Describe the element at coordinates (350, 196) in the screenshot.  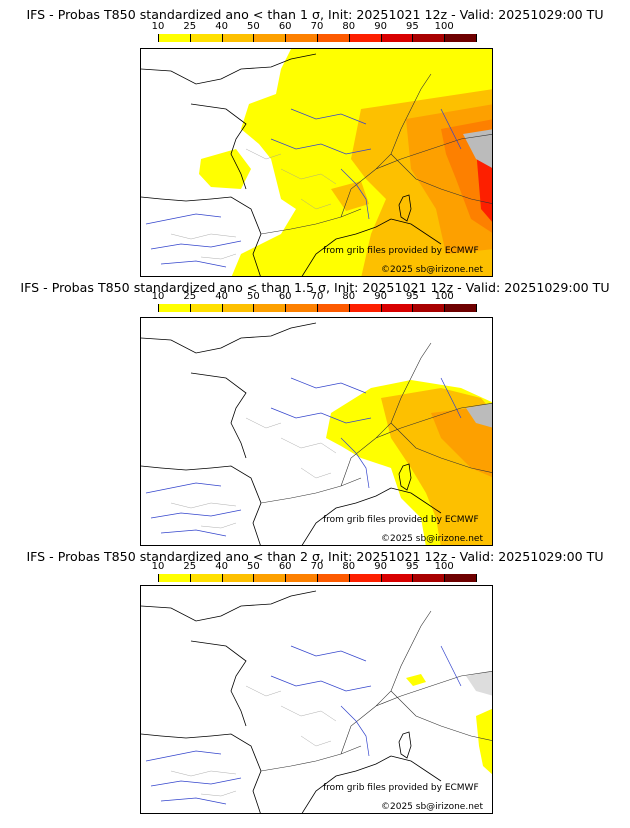
I see `prob-area-70-rhone` at that location.